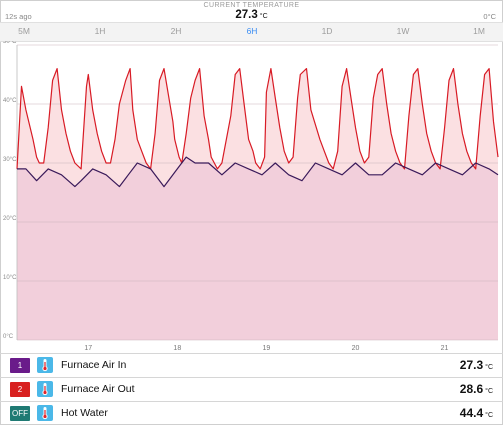  I want to click on sensor-value-number: 44.4, so click(471, 413).